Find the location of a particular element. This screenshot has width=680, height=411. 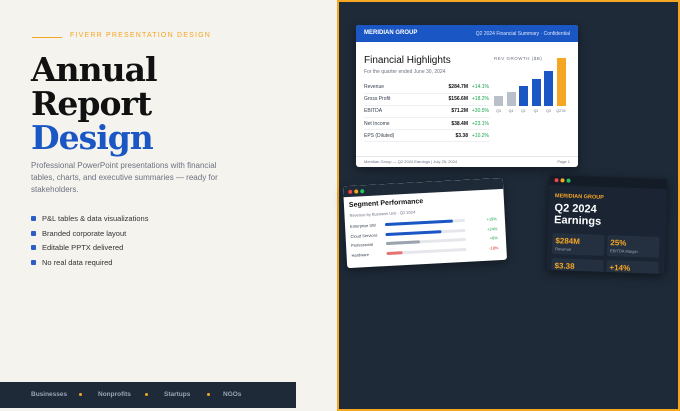

card-subtitle: Revenue by Business Unit · Q2 2024 is located at coordinates (382, 213).